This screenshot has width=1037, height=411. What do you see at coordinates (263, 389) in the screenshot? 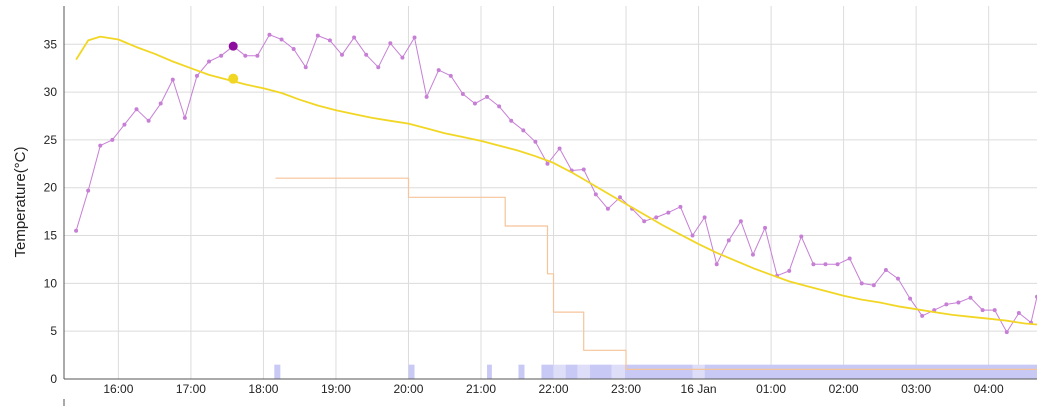
I see `x-tick-label: 18:00` at bounding box center [263, 389].